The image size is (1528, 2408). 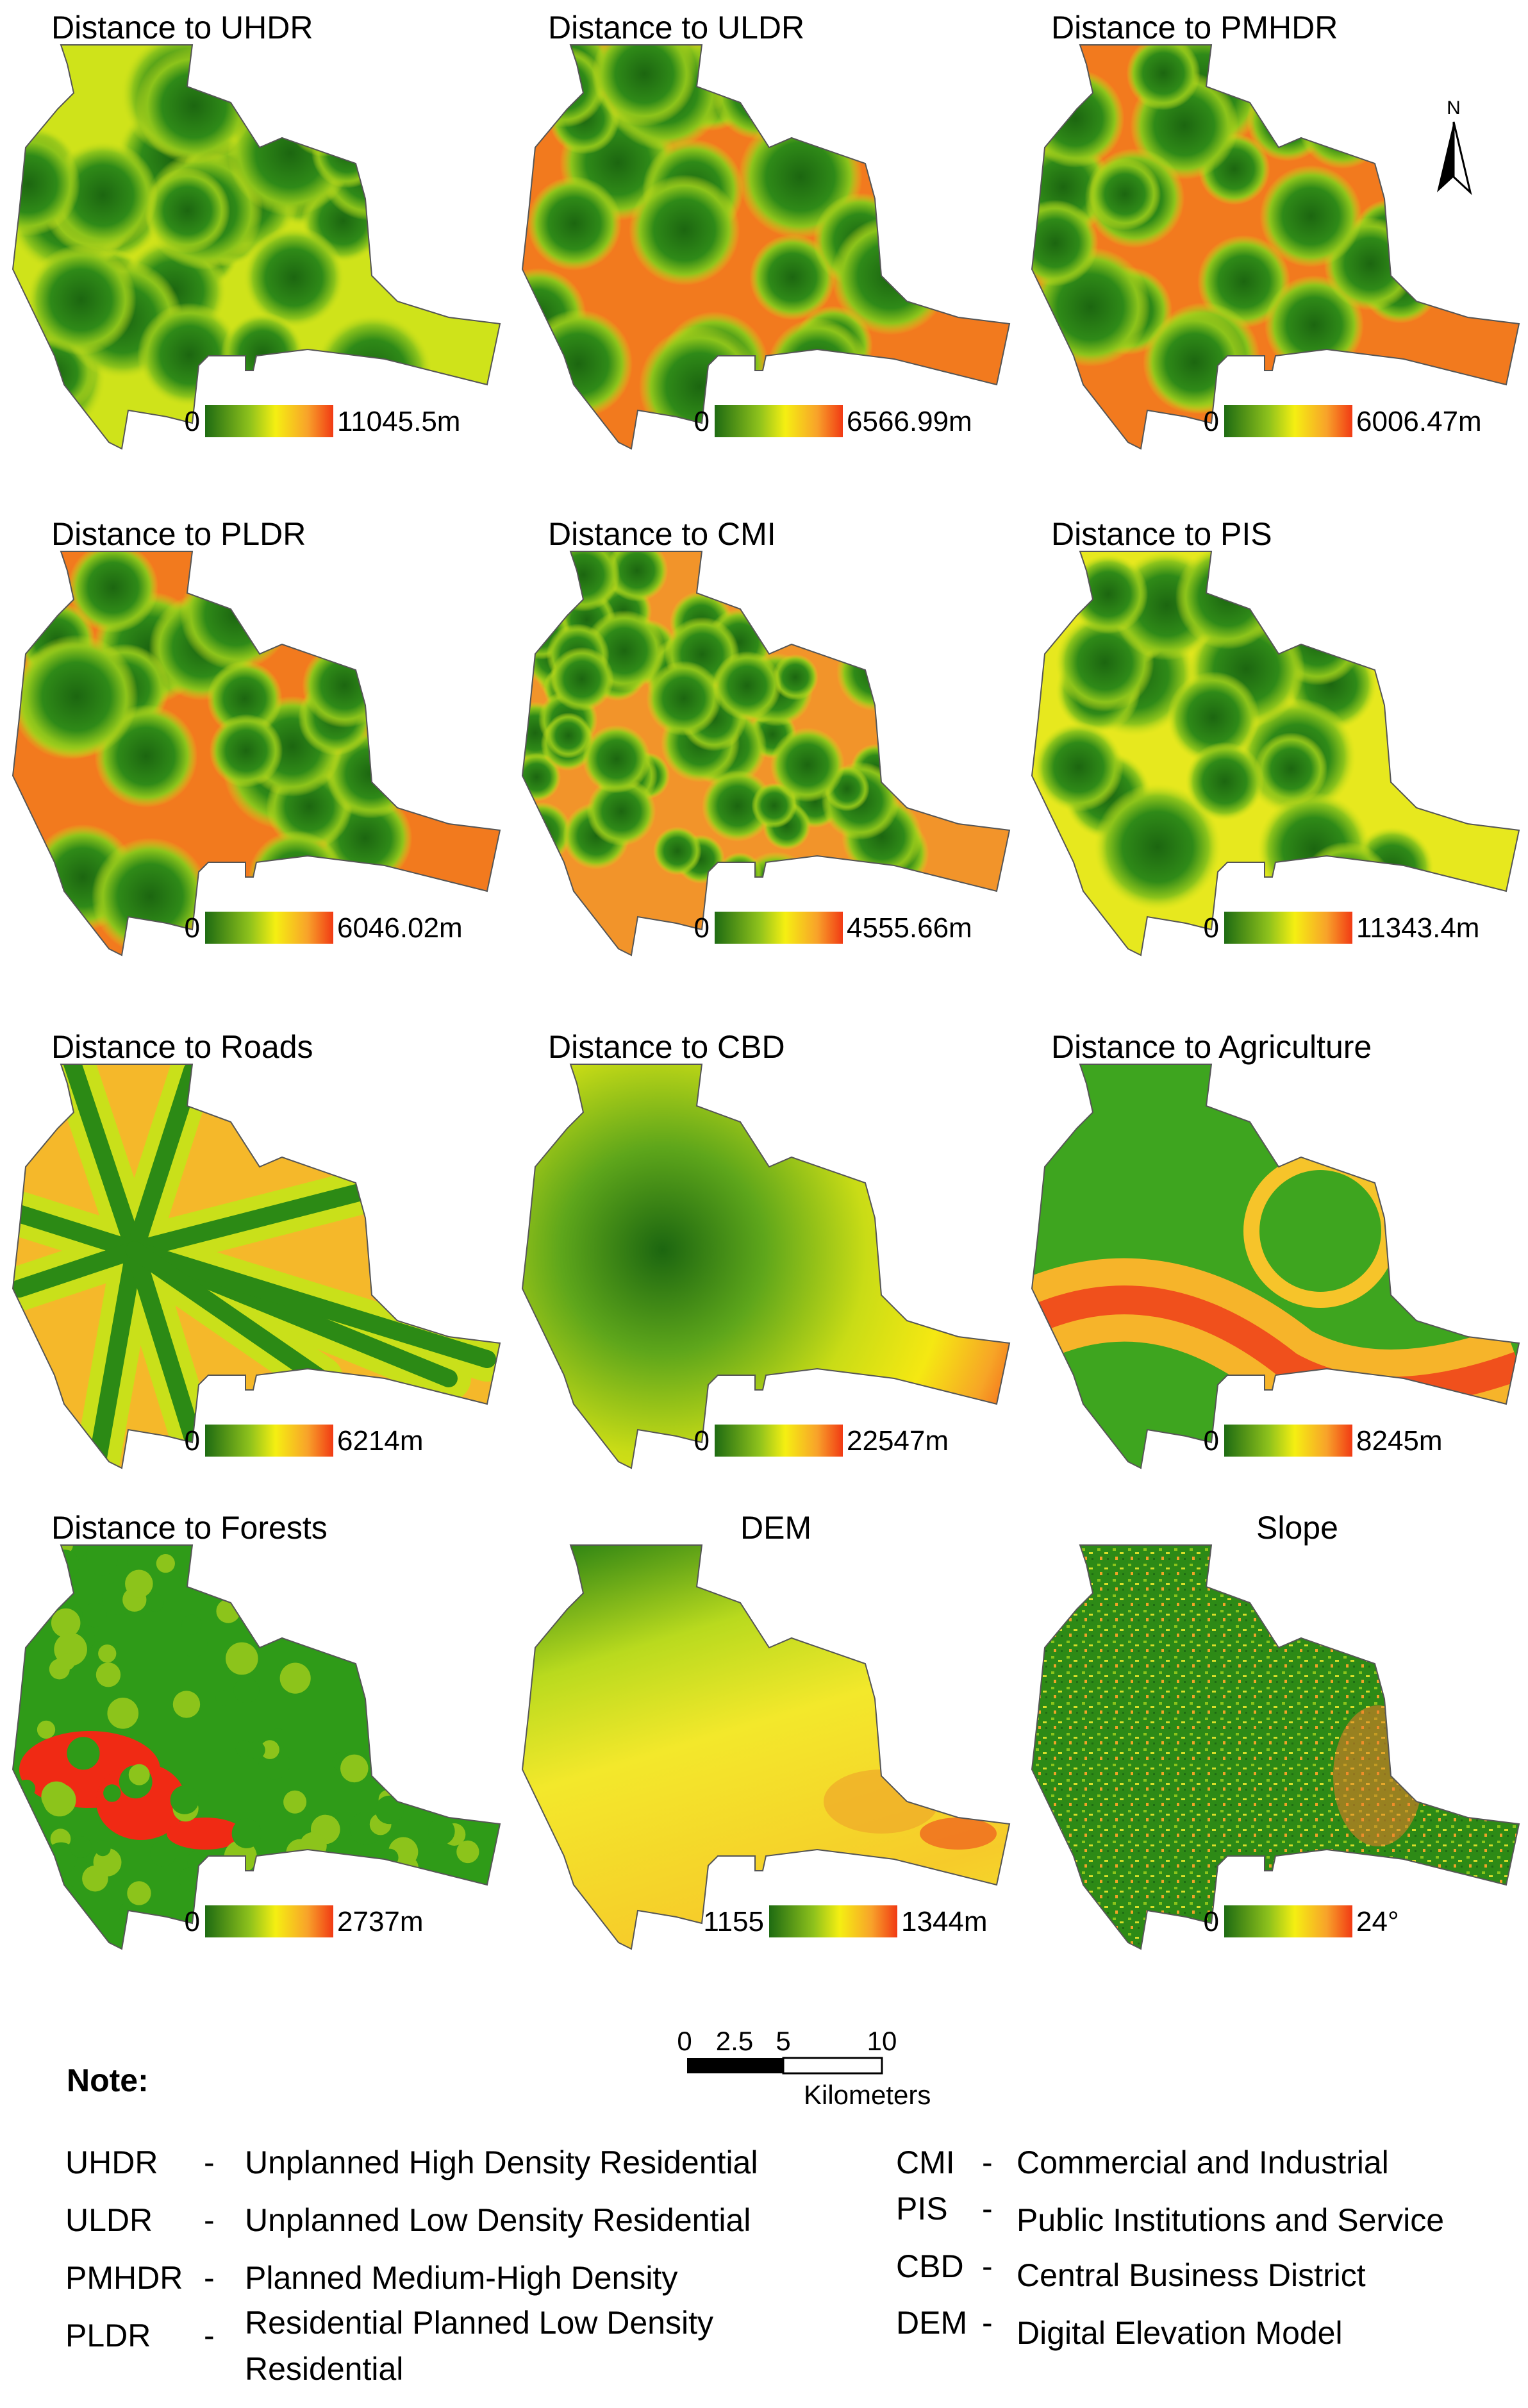 What do you see at coordinates (1417, 928) in the screenshot?
I see `legend-max-pis: 11343.4m` at bounding box center [1417, 928].